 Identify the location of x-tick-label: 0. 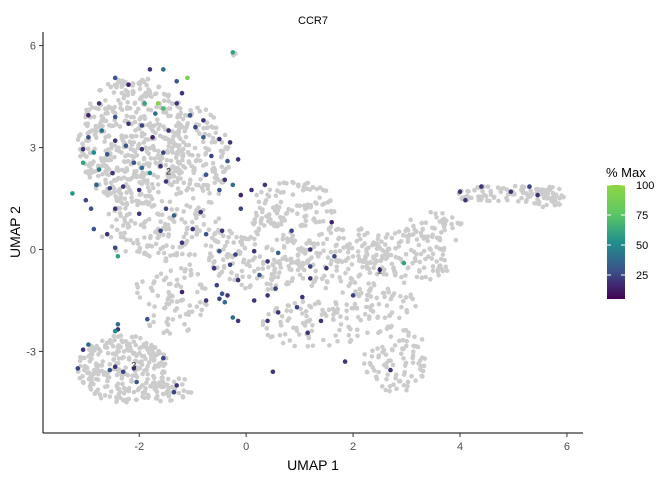
(246, 447).